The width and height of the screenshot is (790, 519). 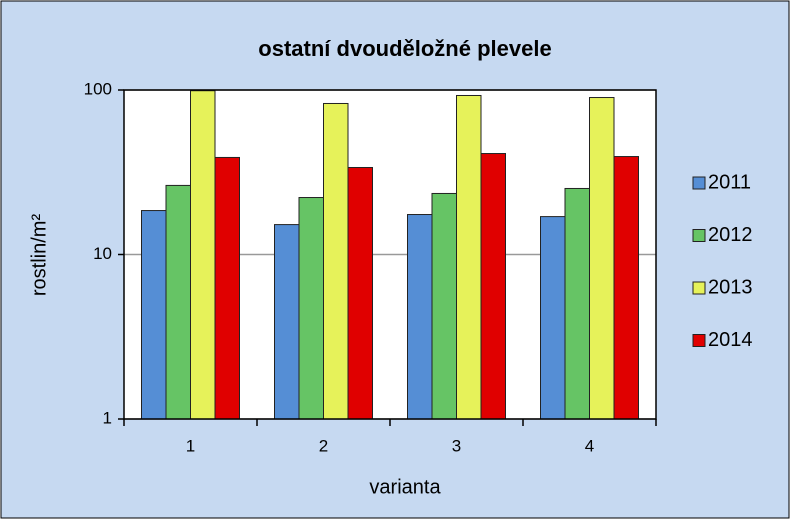 What do you see at coordinates (589, 445) in the screenshot?
I see `x-tick-label: 4` at bounding box center [589, 445].